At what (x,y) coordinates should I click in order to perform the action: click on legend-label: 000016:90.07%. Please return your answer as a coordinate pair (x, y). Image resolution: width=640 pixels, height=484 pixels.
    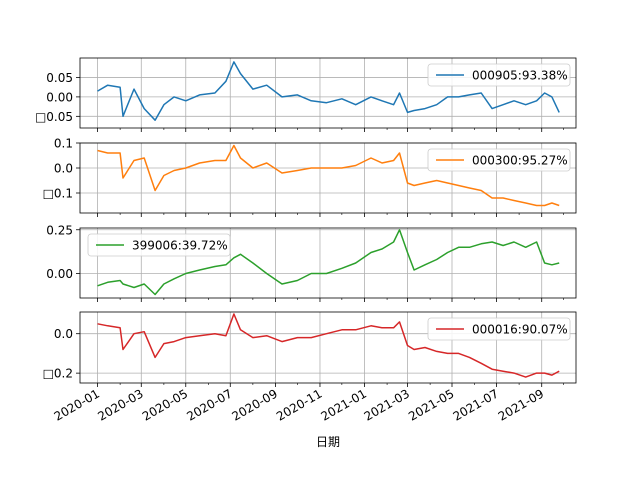
    Looking at the image, I should click on (520, 330).